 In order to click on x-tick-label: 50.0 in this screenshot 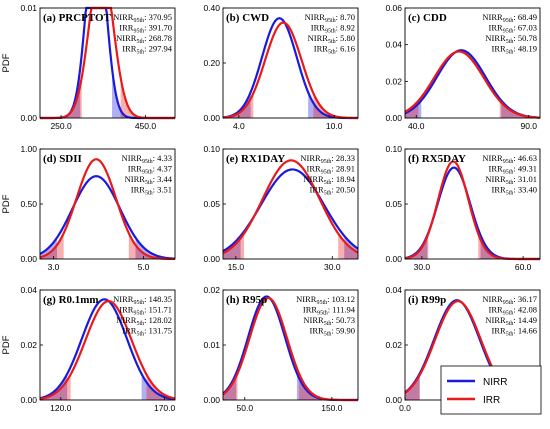, I will do `click(245, 408)`.